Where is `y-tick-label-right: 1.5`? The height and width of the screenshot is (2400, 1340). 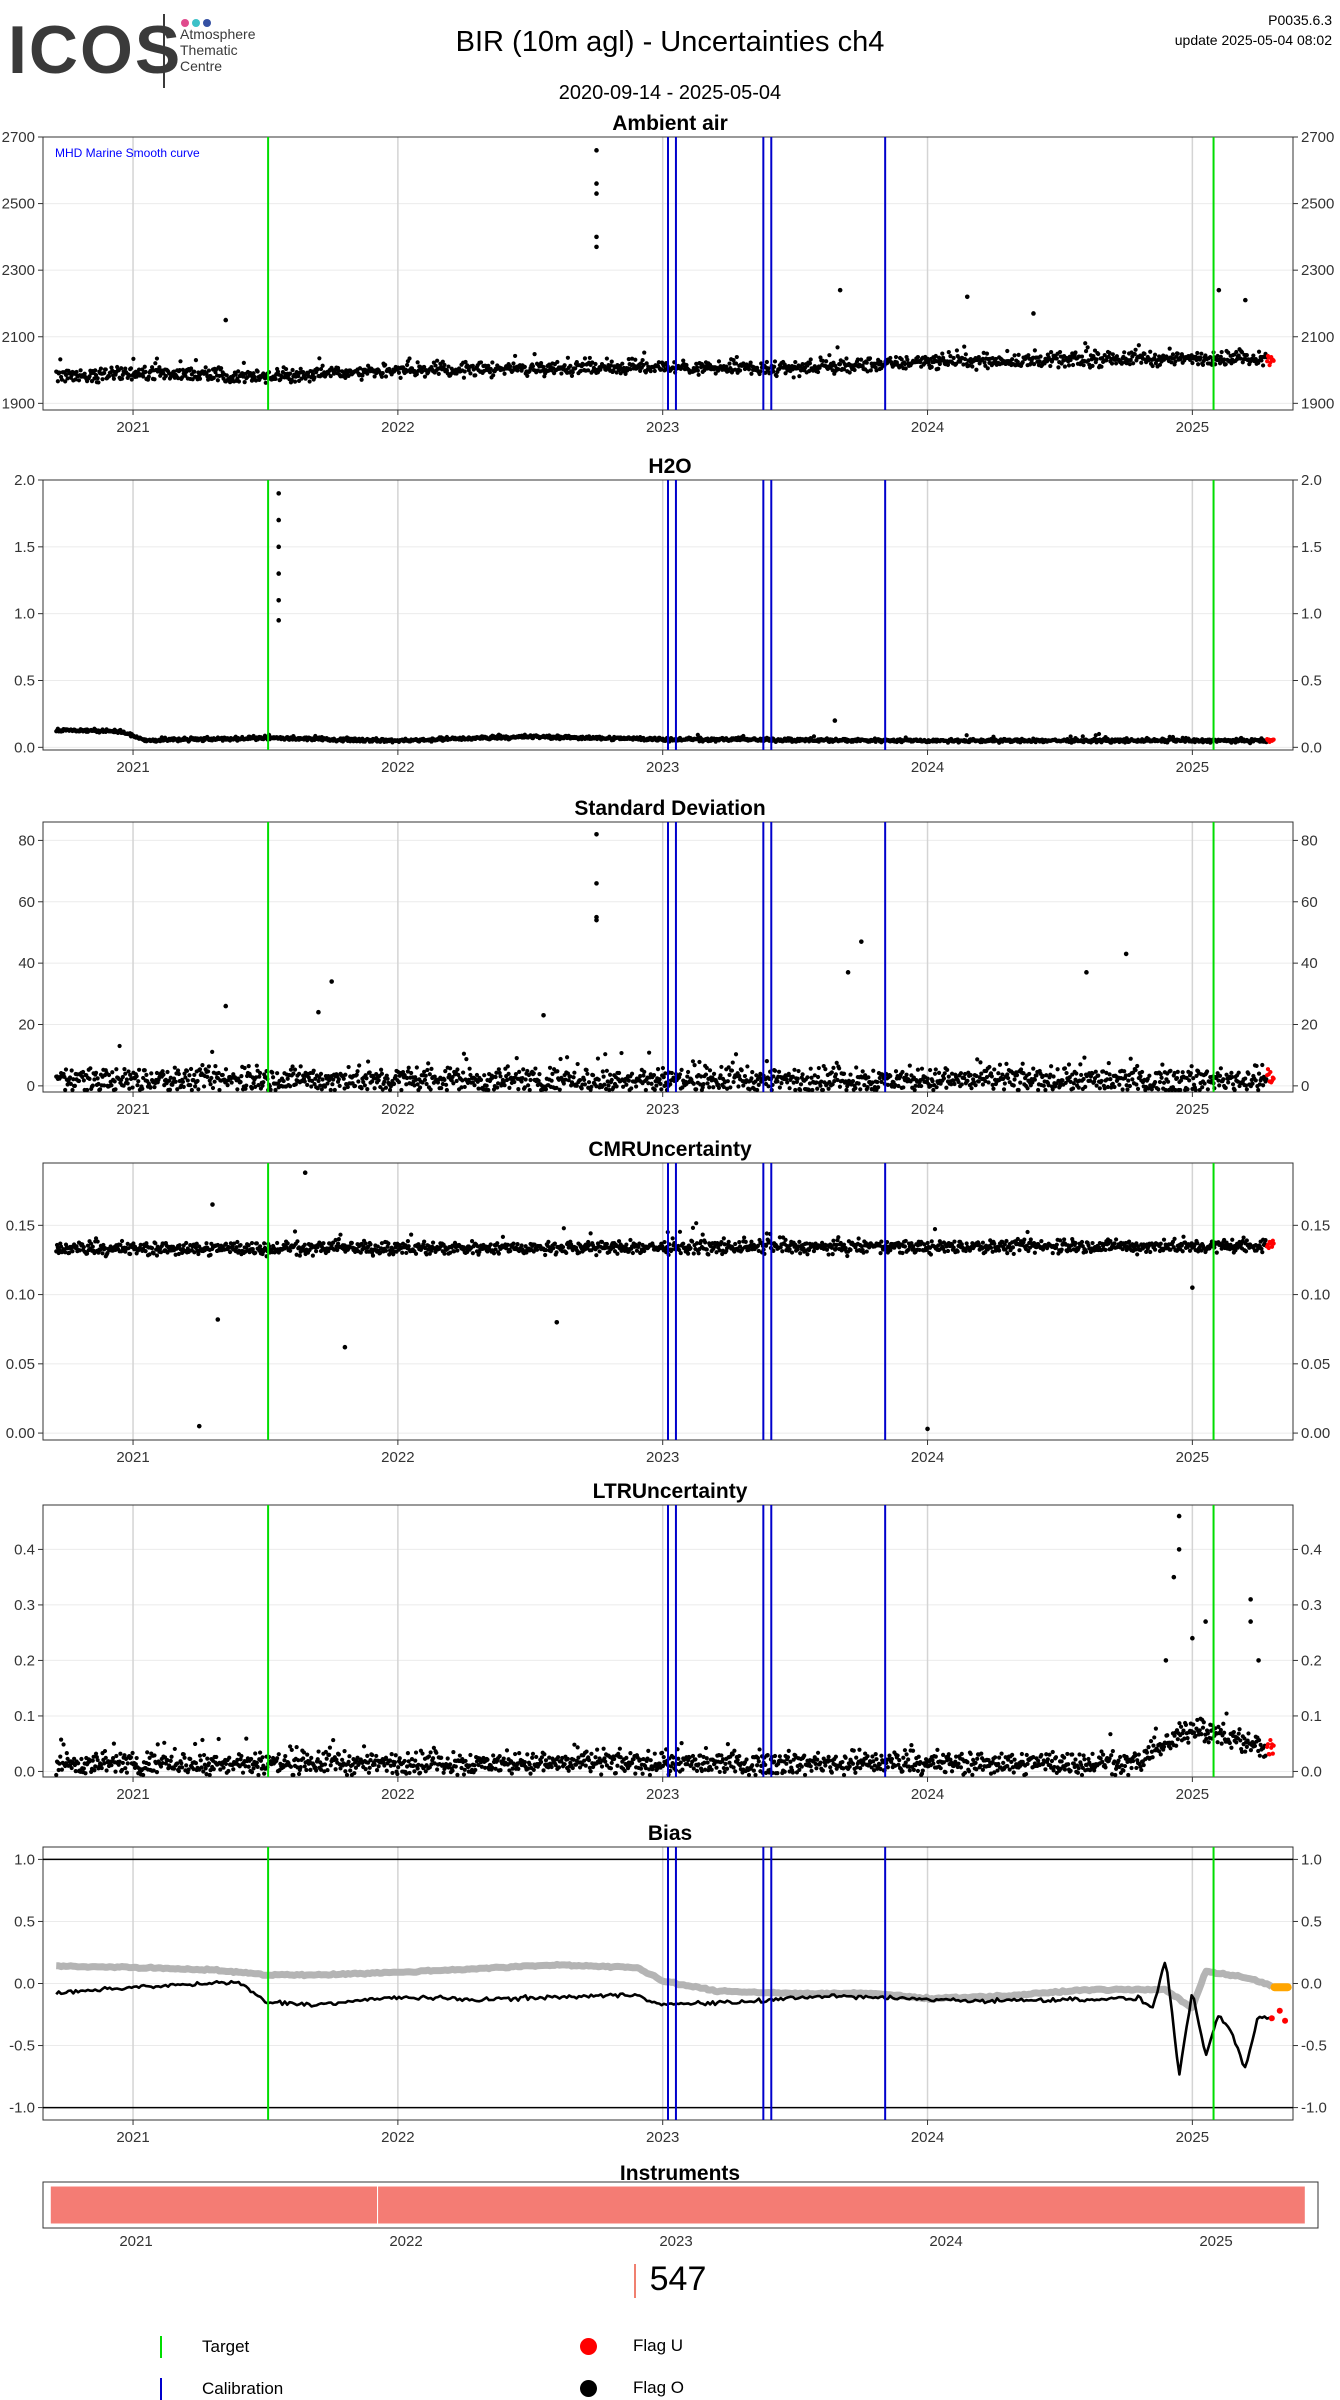
y-tick-label-right: 1.5 is located at coordinates (1311, 547).